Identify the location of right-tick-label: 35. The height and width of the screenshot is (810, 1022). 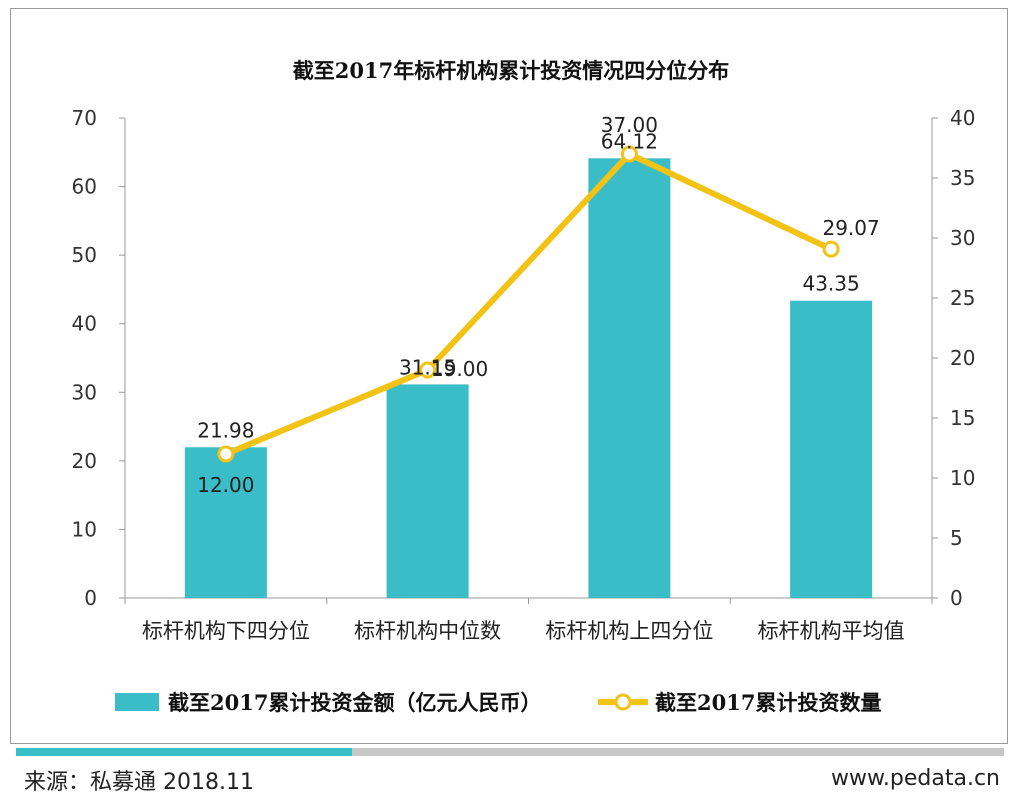
(962, 178).